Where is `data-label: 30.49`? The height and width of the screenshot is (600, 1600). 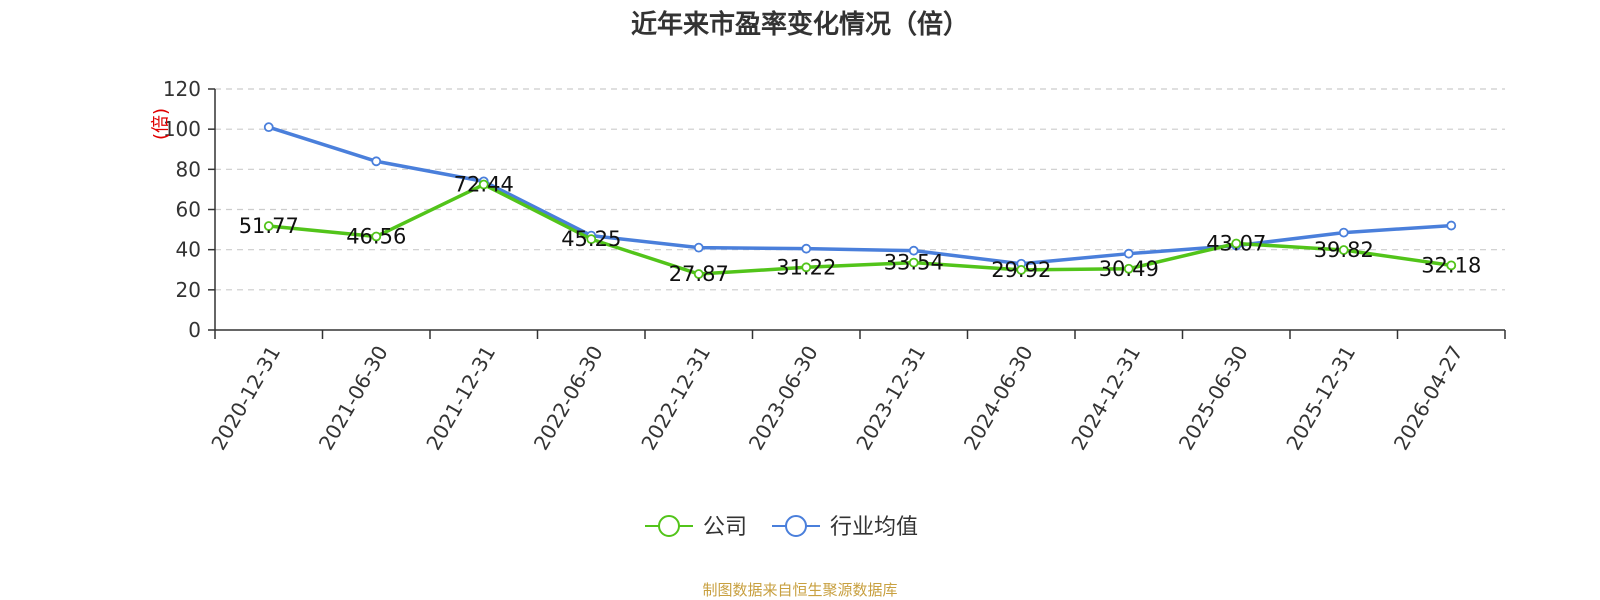
data-label: 30.49 is located at coordinates (1129, 269).